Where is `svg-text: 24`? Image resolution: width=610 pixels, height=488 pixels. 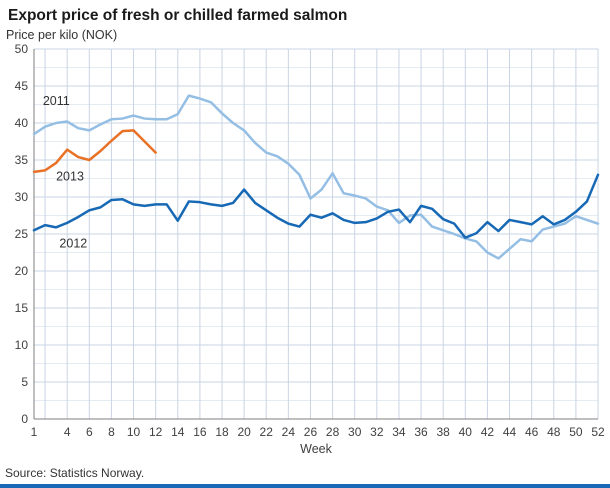 svg-text: 24 is located at coordinates (289, 432).